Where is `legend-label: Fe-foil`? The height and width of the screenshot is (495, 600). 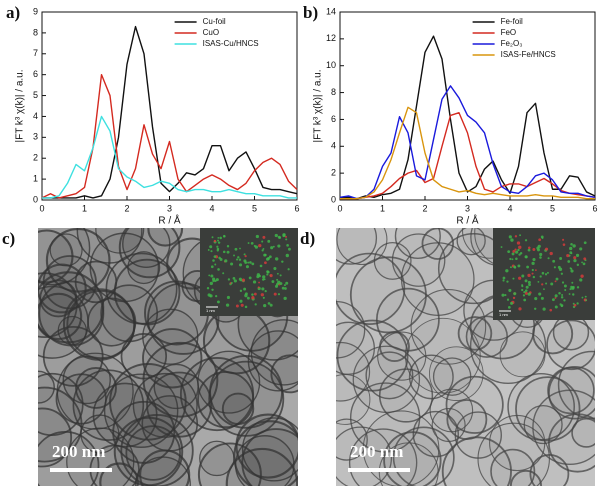
legend-label: Fe-foil is located at coordinates (512, 21).